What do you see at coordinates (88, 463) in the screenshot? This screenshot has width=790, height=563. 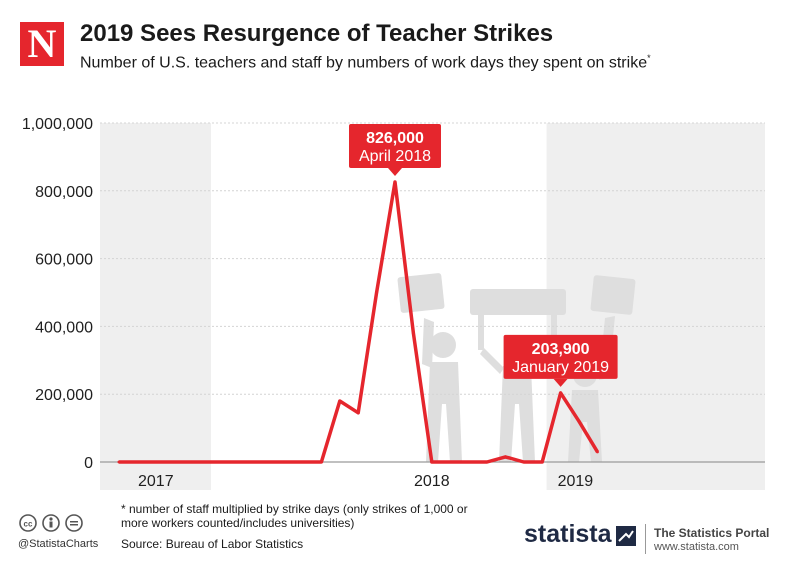 I see `y-tick-label: 0` at bounding box center [88, 463].